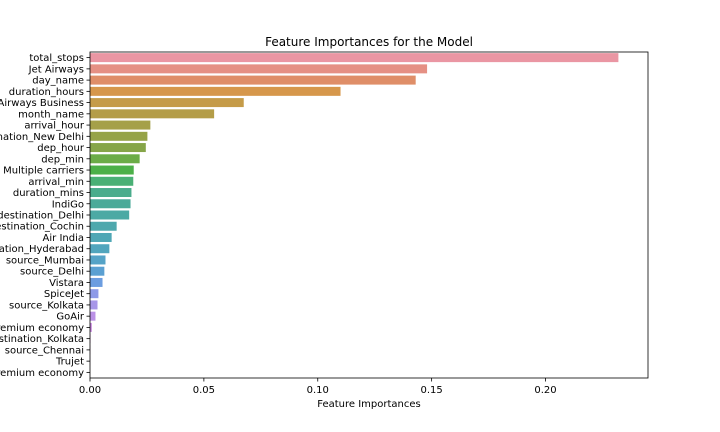 The image size is (720, 432). I want to click on y-tick-label: arrival_hour, so click(54, 126).